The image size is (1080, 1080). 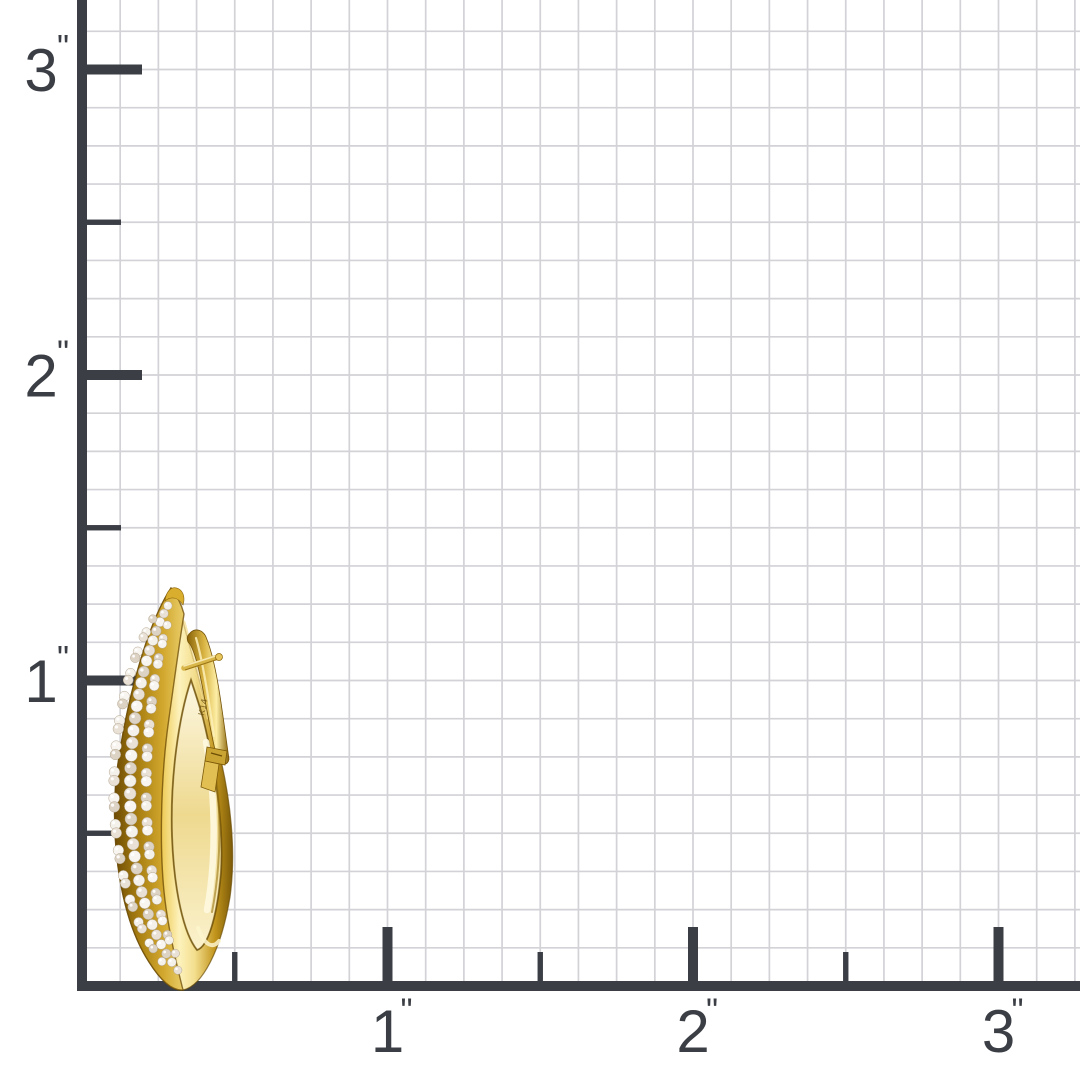 I want to click on x-axis-tick-1in, so click(x=387, y=956).